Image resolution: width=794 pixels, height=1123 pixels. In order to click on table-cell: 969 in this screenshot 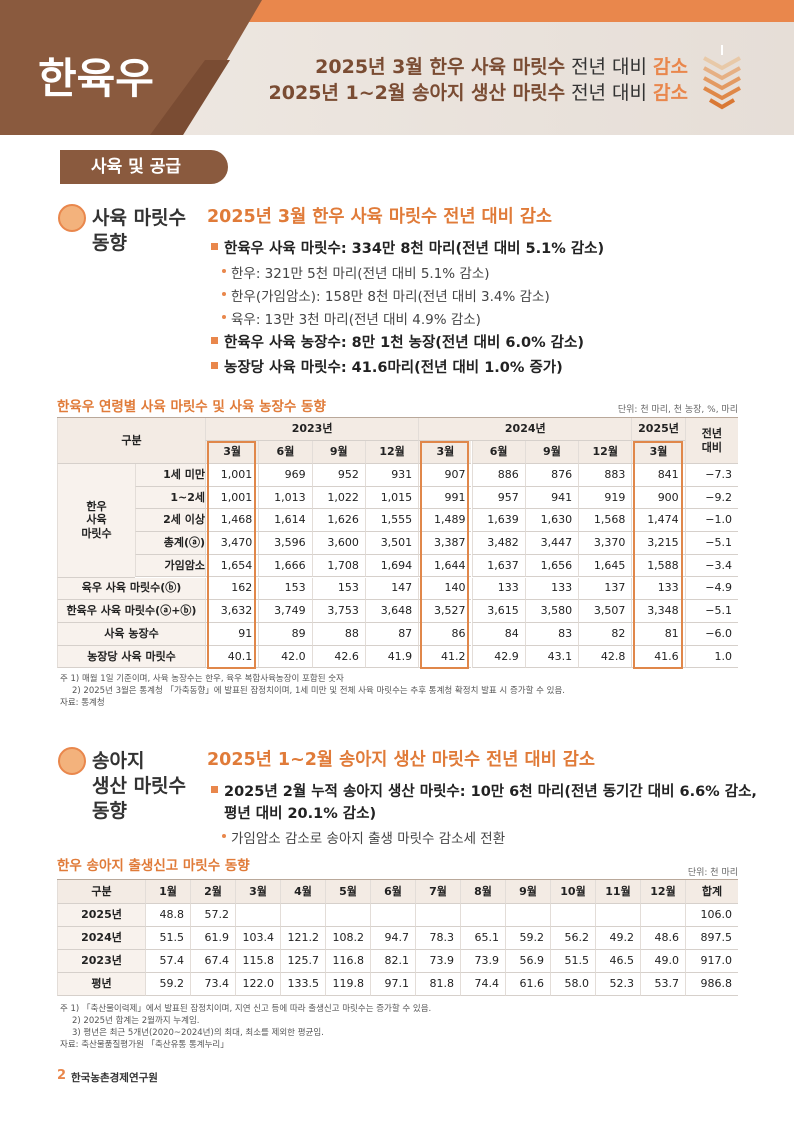, I will do `click(285, 475)`.